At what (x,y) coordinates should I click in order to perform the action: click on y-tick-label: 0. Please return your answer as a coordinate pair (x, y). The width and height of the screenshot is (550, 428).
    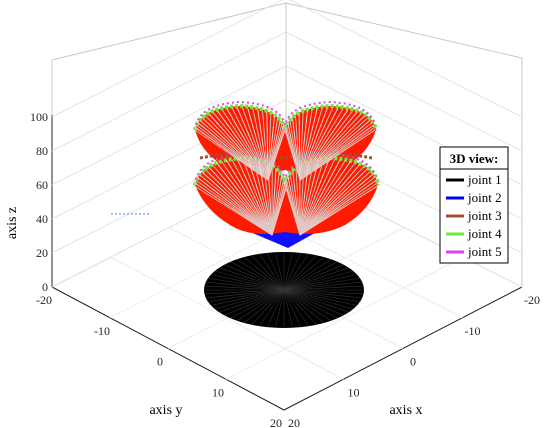
    Looking at the image, I should click on (160, 362).